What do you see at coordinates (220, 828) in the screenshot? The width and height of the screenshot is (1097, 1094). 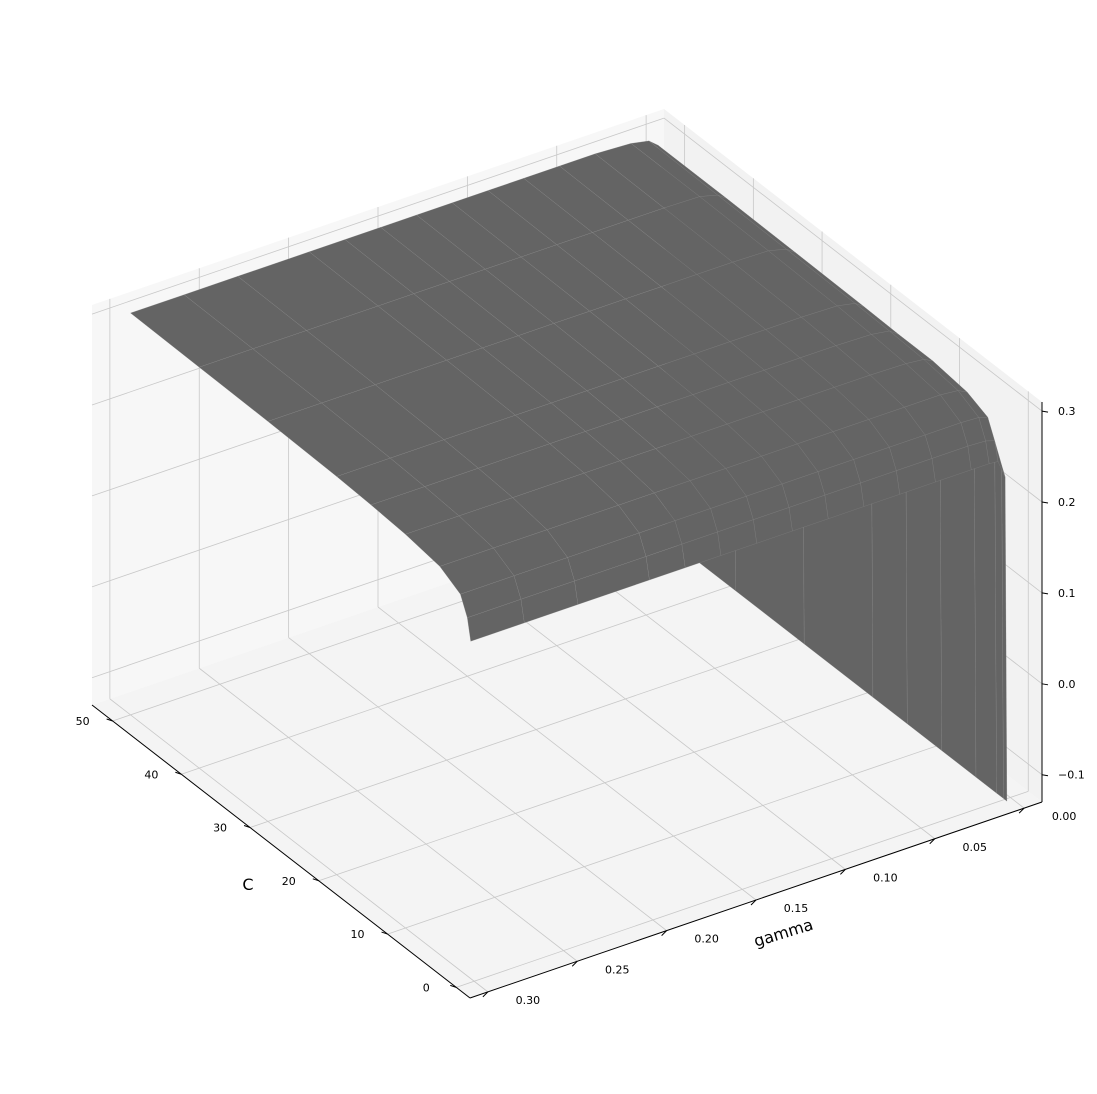 I see `c-tick-label: 30` at bounding box center [220, 828].